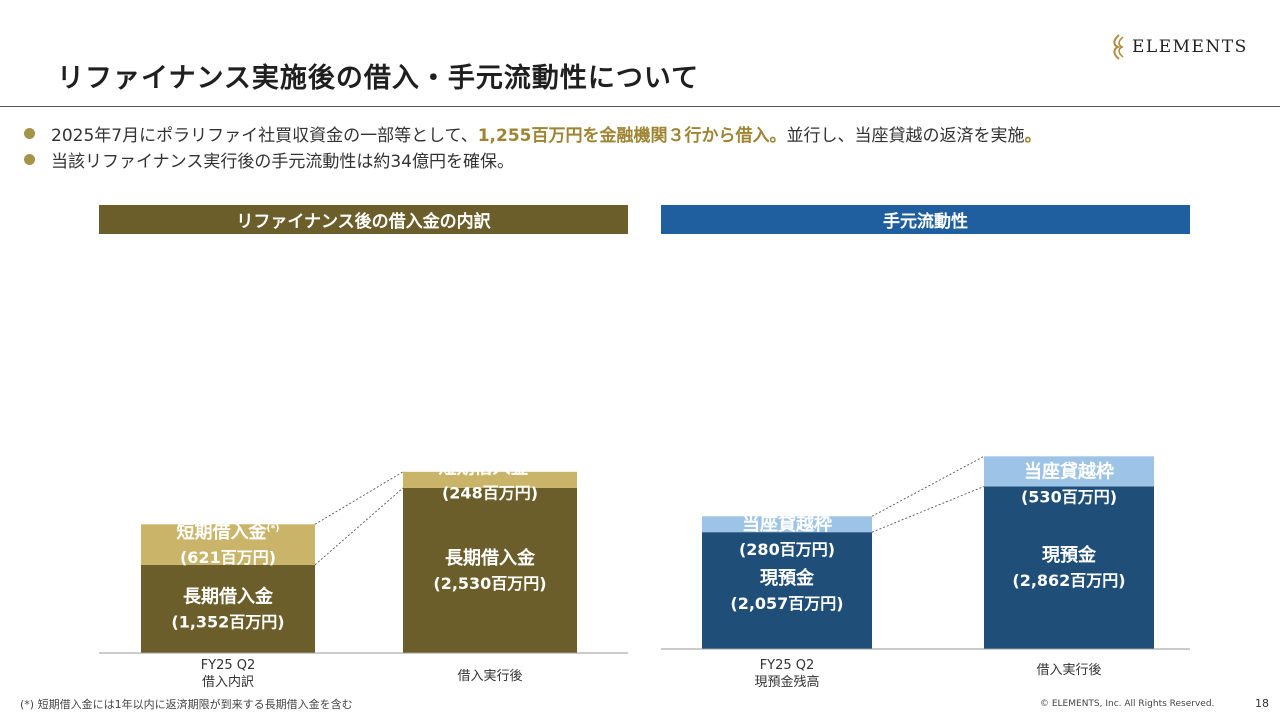 The width and height of the screenshot is (1280, 720). I want to click on page-title: リファイナンス実施後の借入・手元流動性について, so click(378, 78).